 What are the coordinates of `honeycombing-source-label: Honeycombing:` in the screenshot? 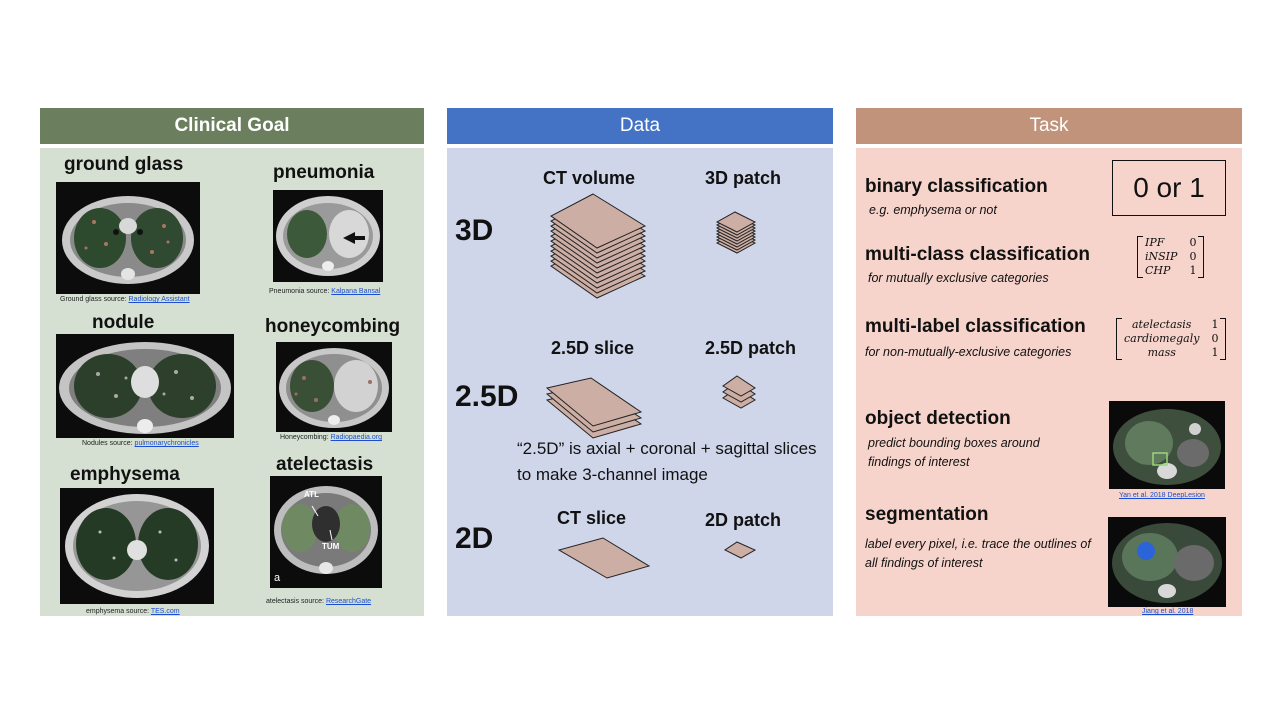 It's located at (304, 437).